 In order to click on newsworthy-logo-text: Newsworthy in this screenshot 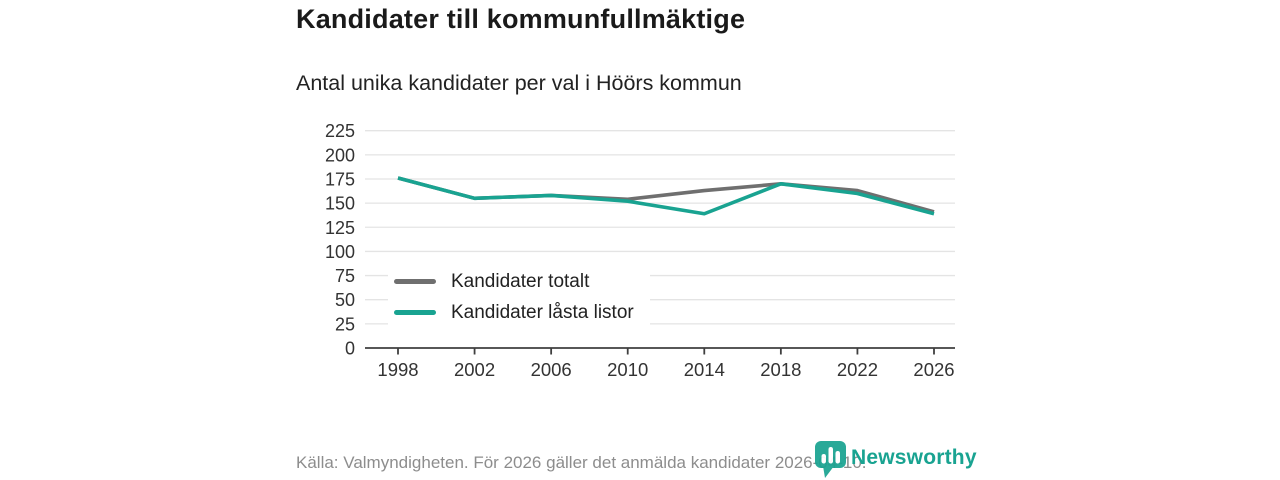, I will do `click(914, 457)`.